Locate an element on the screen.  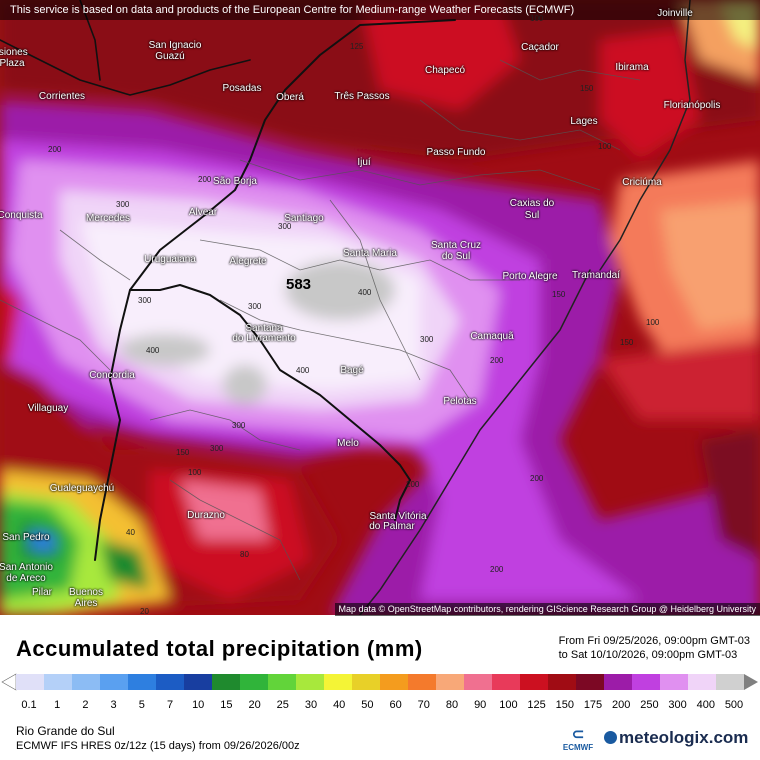
city-label: Conquista is located at coordinates (21, 215).